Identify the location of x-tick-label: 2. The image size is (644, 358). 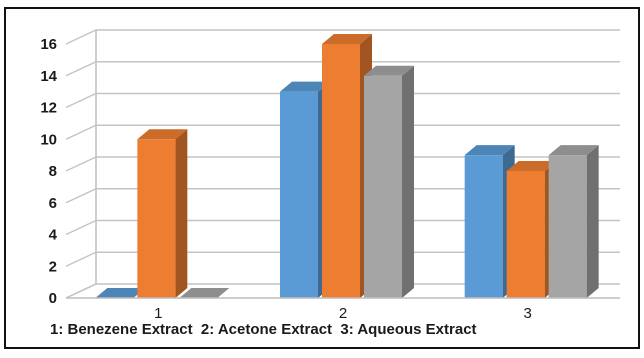
(343, 313).